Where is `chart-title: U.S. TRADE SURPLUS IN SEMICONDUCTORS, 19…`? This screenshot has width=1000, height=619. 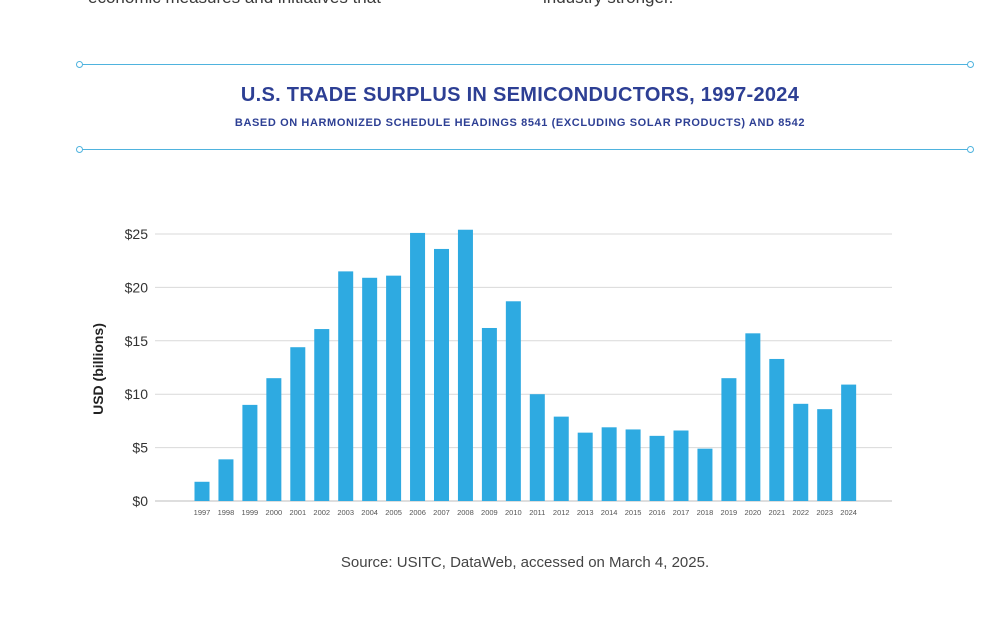 chart-title: U.S. TRADE SURPLUS IN SEMICONDUCTORS, 19… is located at coordinates (520, 95).